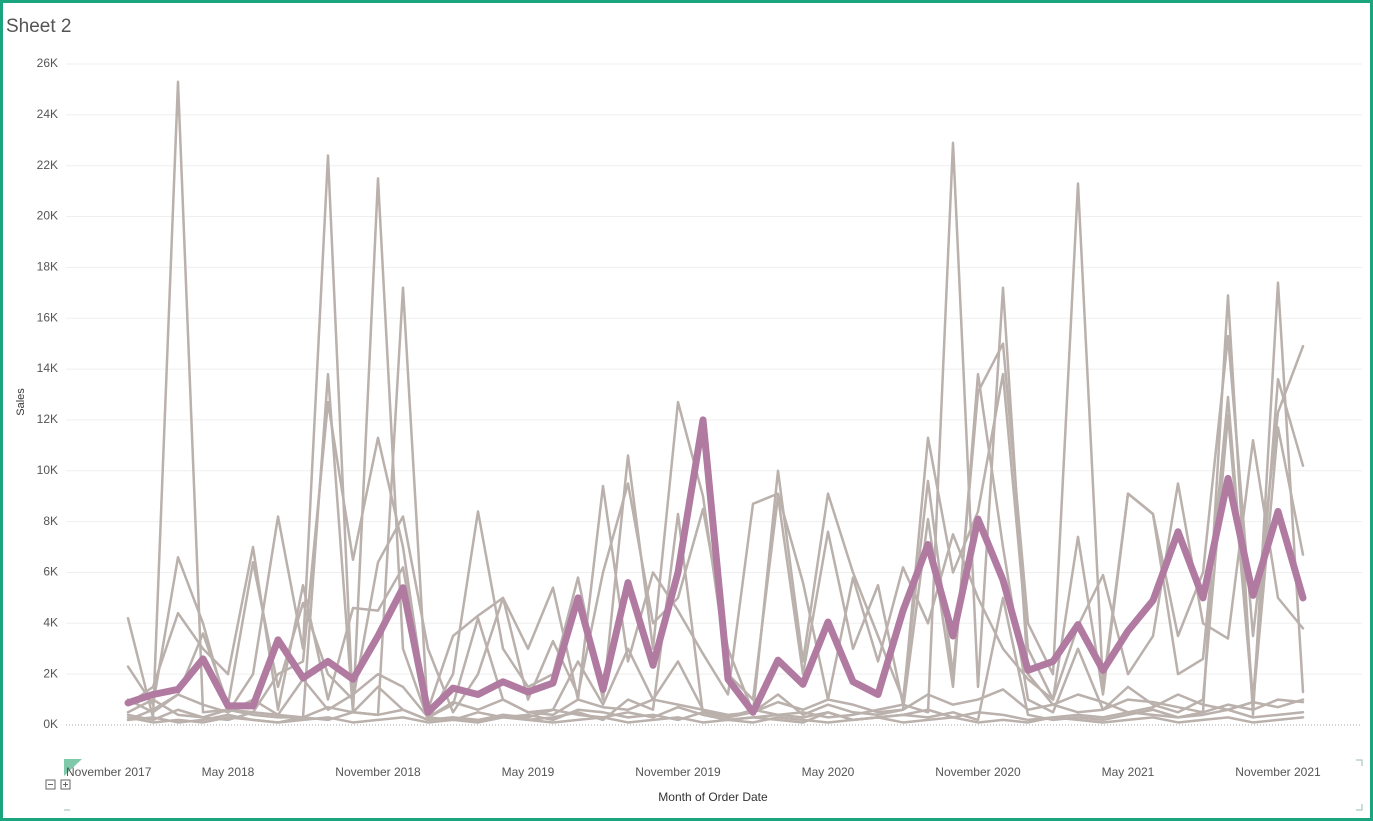 Image resolution: width=1373 pixels, height=821 pixels. Describe the element at coordinates (1278, 772) in the screenshot. I see `x-tick-label: November 2021` at that location.